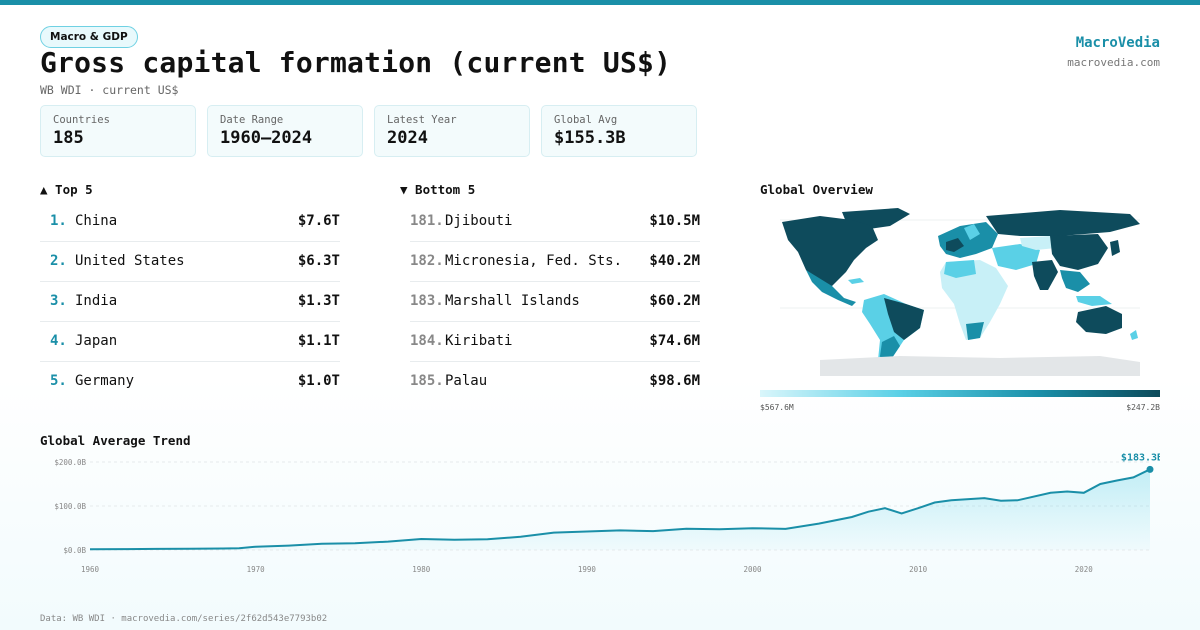  What do you see at coordinates (58, 301) in the screenshot?
I see `rank-number: 3.` at bounding box center [58, 301].